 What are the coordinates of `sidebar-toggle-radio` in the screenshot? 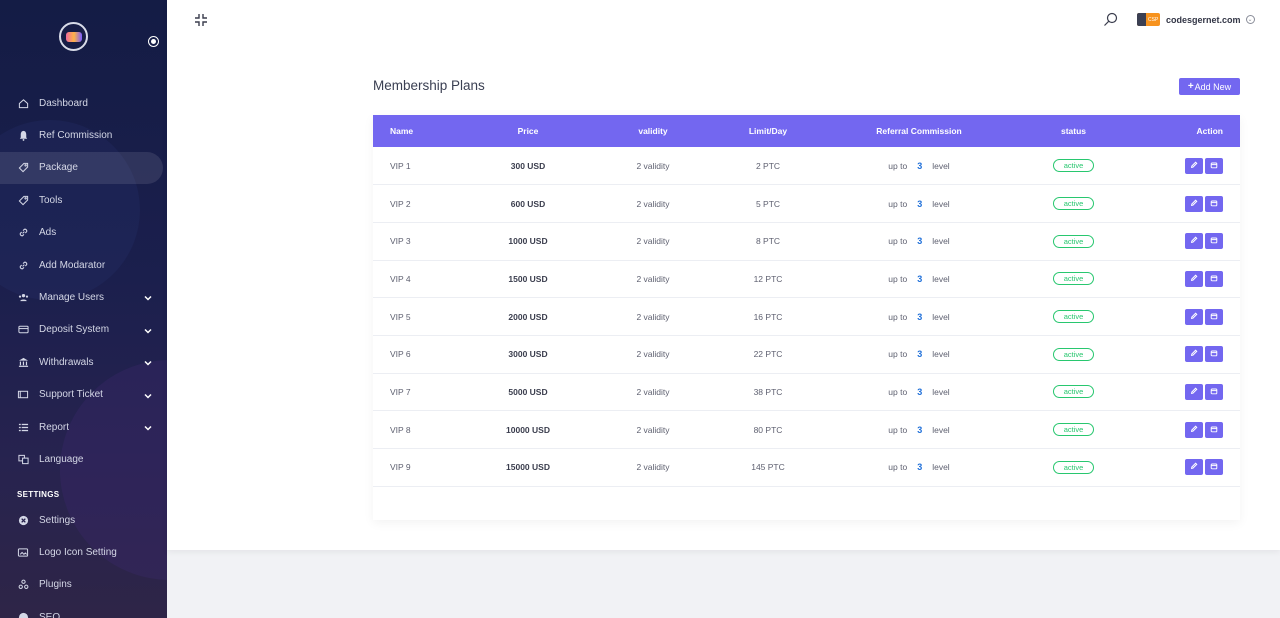 It's located at (153, 41).